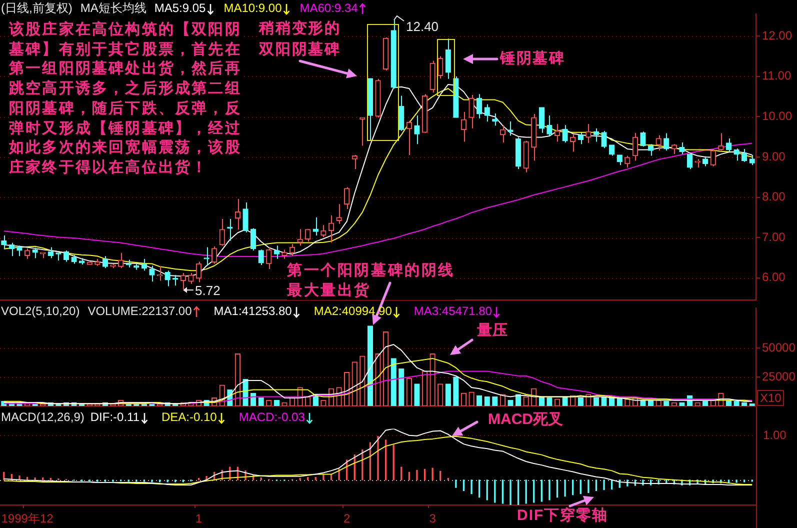 The height and width of the screenshot is (528, 797). What do you see at coordinates (777, 116) in the screenshot?
I see `y-tick-label: 10.00` at bounding box center [777, 116].